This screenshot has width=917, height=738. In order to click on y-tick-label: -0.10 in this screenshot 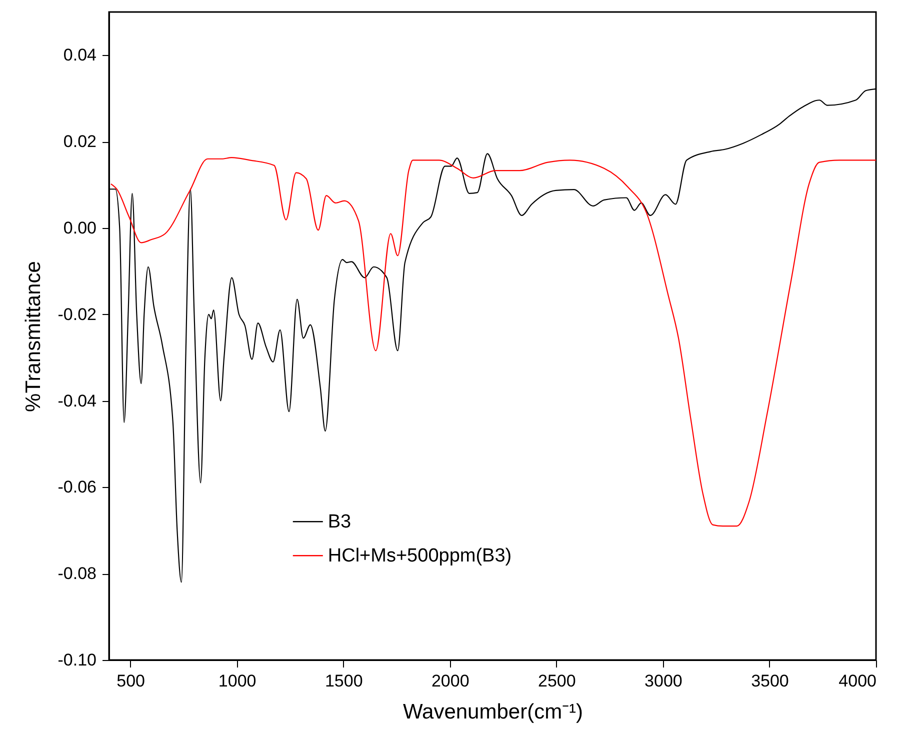, I will do `click(77, 660)`.